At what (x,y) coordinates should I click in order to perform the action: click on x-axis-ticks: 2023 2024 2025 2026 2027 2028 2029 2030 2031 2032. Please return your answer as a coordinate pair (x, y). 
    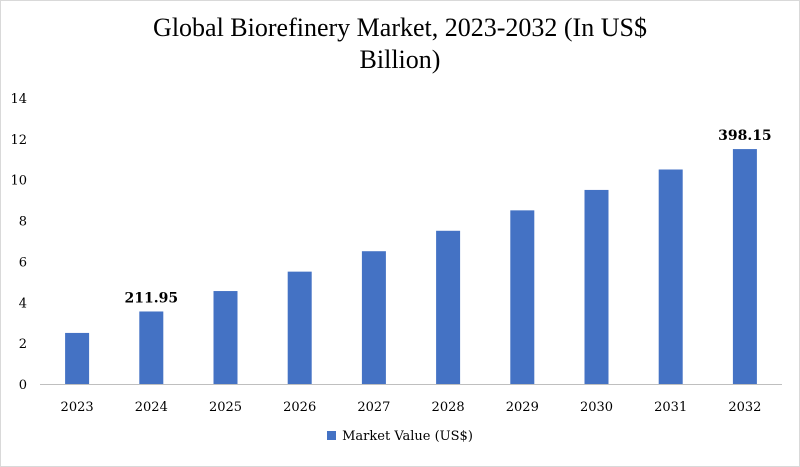
    Looking at the image, I should click on (411, 407).